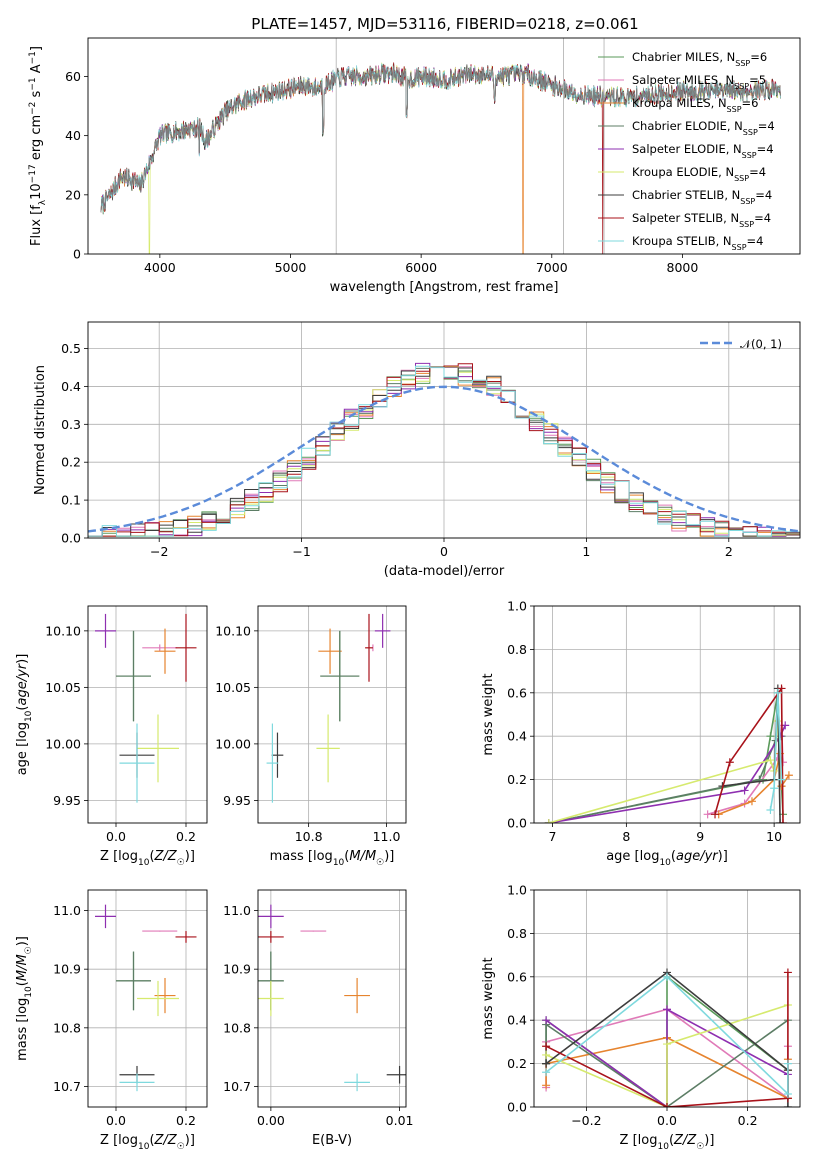  I want to click on y-tick-label: 20, so click(73, 194).